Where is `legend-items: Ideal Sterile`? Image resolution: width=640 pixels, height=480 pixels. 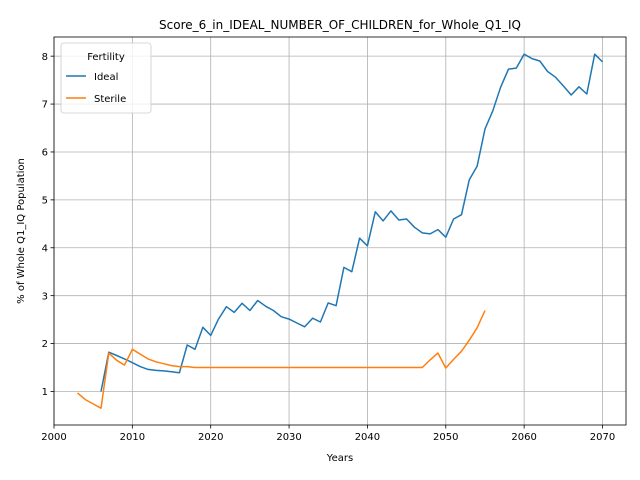
legend-items: Ideal Sterile is located at coordinates (96, 88).